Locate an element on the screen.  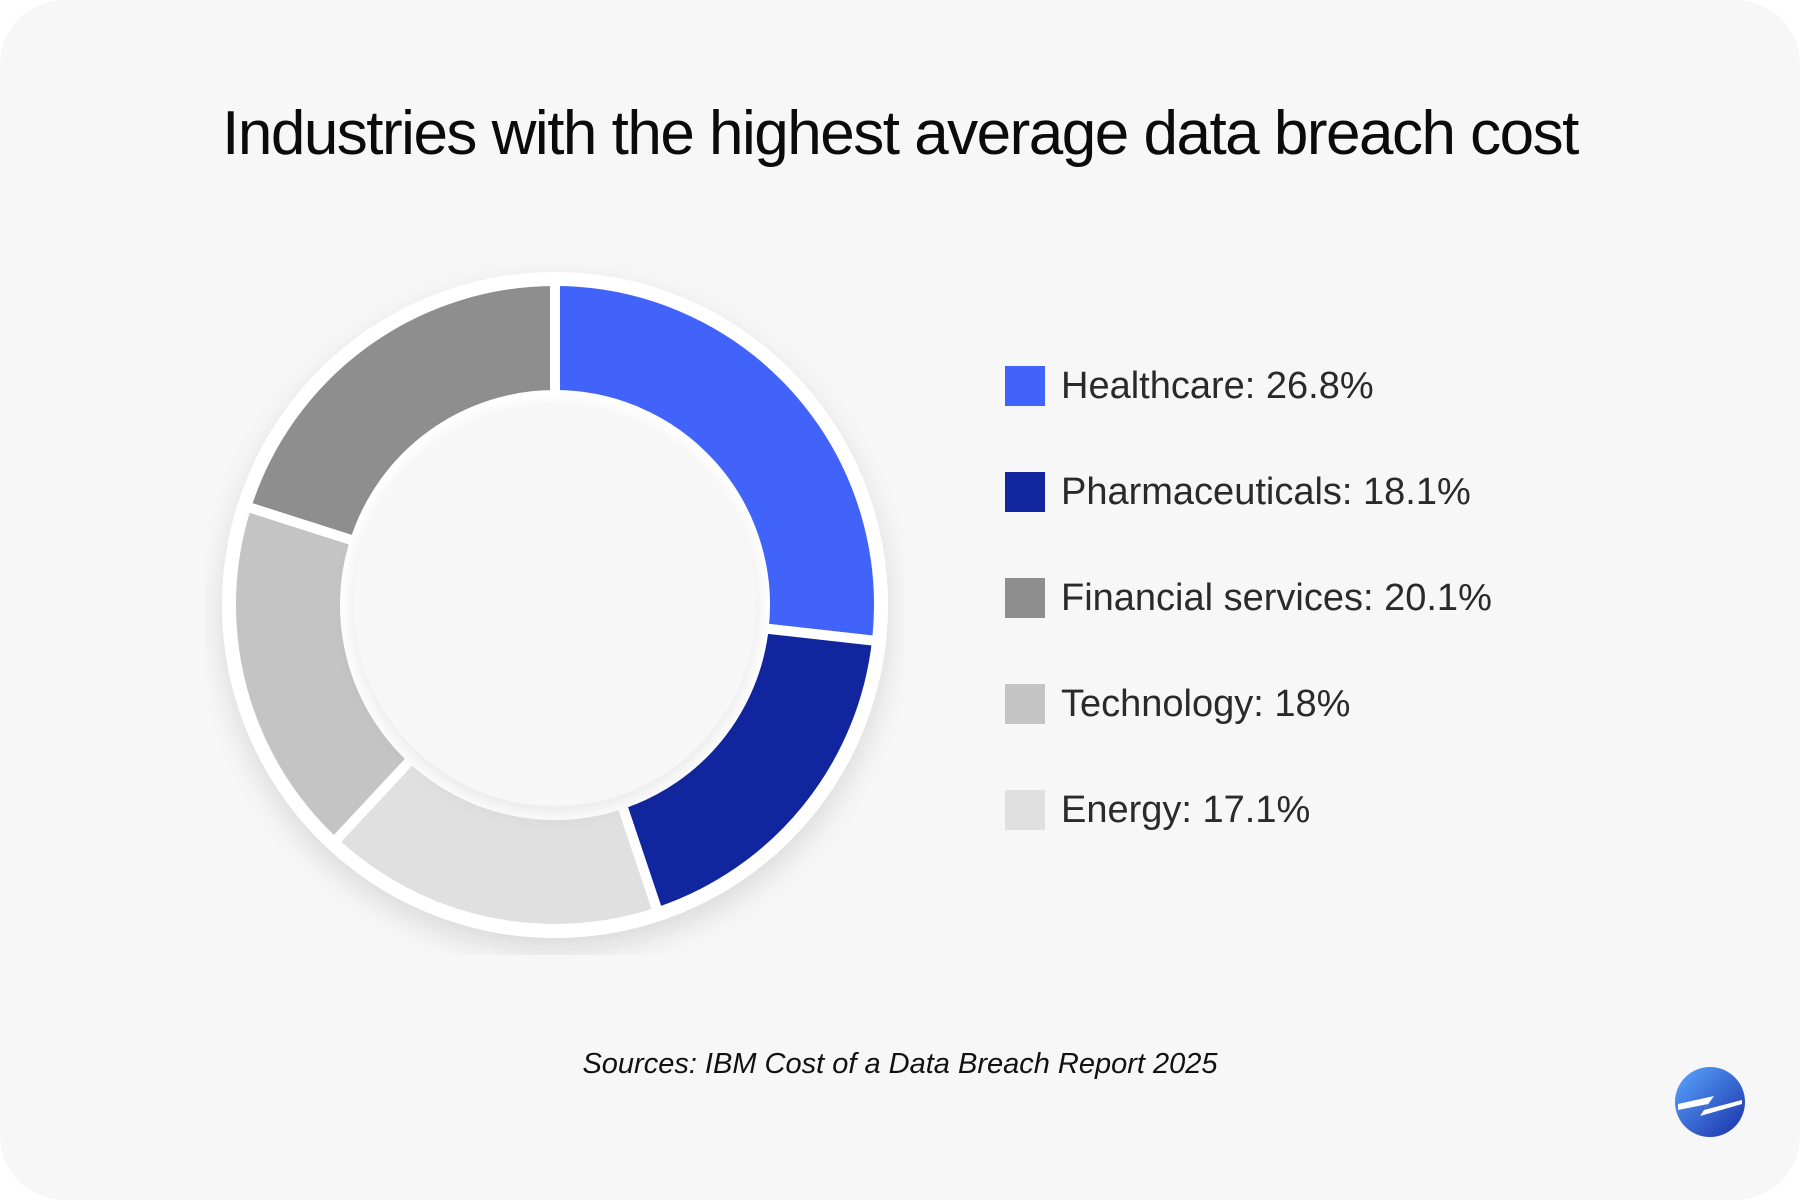
legend-item: Financial services: 20.1% is located at coordinates (1355, 597).